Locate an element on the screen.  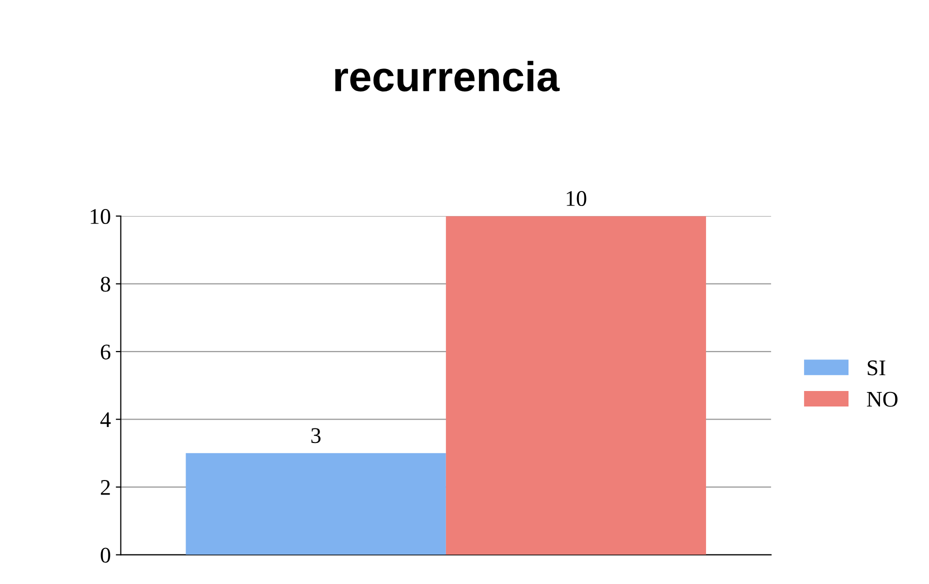
y-tick-label: 6 is located at coordinates (105, 352).